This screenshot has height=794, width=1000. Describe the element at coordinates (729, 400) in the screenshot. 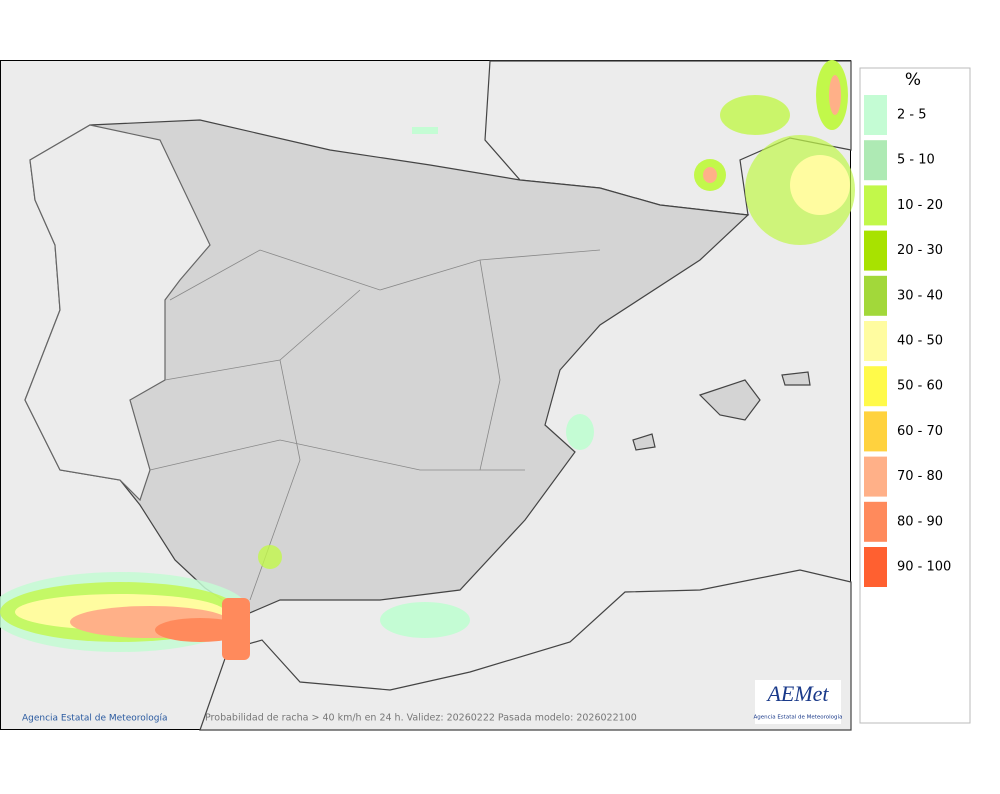

I see `mallorca` at that location.